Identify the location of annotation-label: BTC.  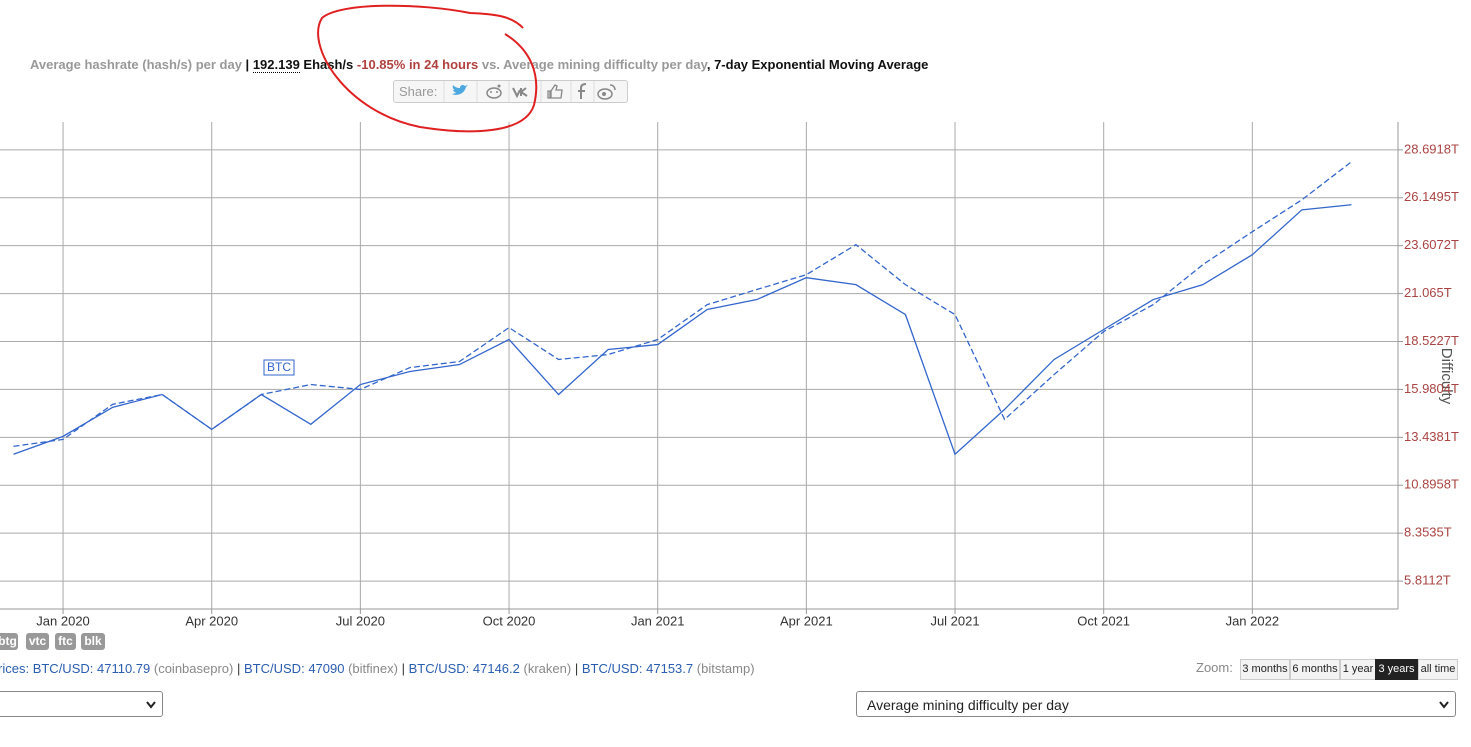
(279, 367).